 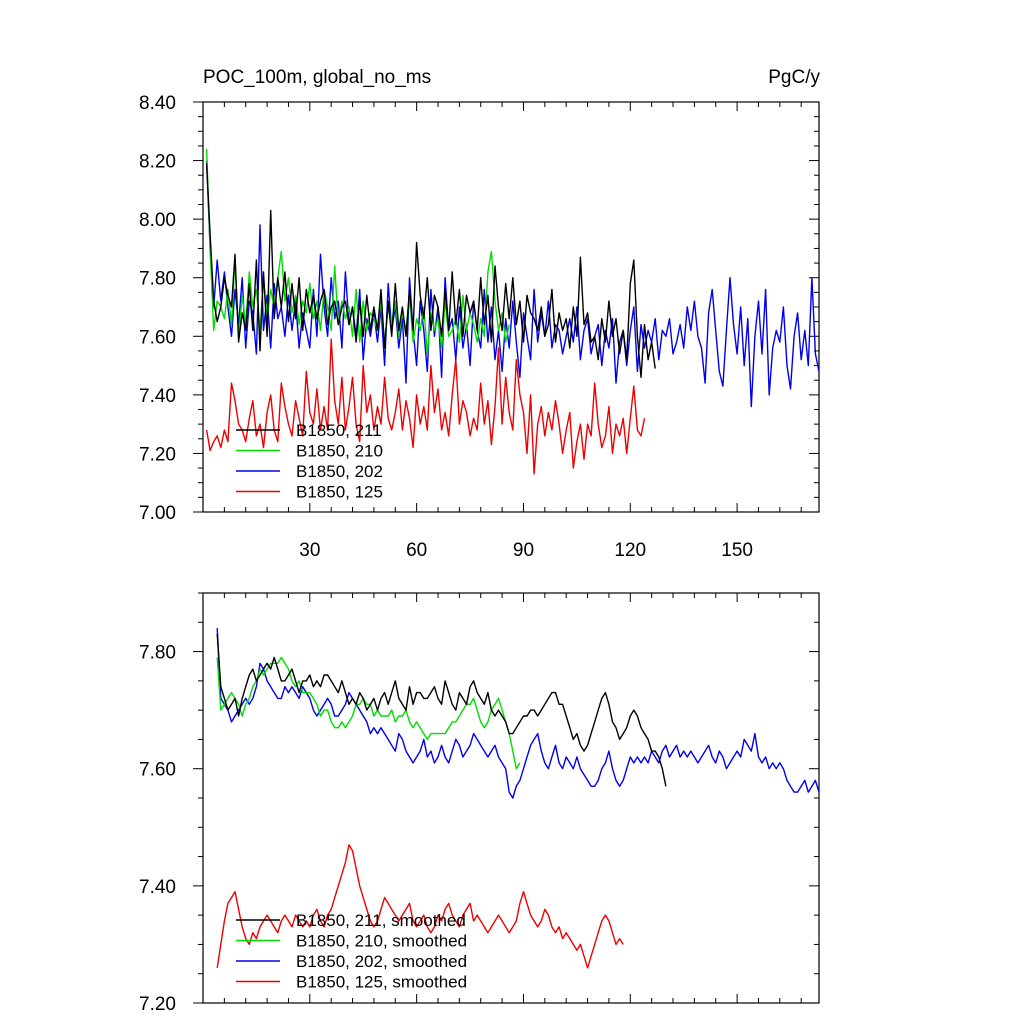 I want to click on legend-label: B1850, 210, smoothed, so click(x=381, y=941).